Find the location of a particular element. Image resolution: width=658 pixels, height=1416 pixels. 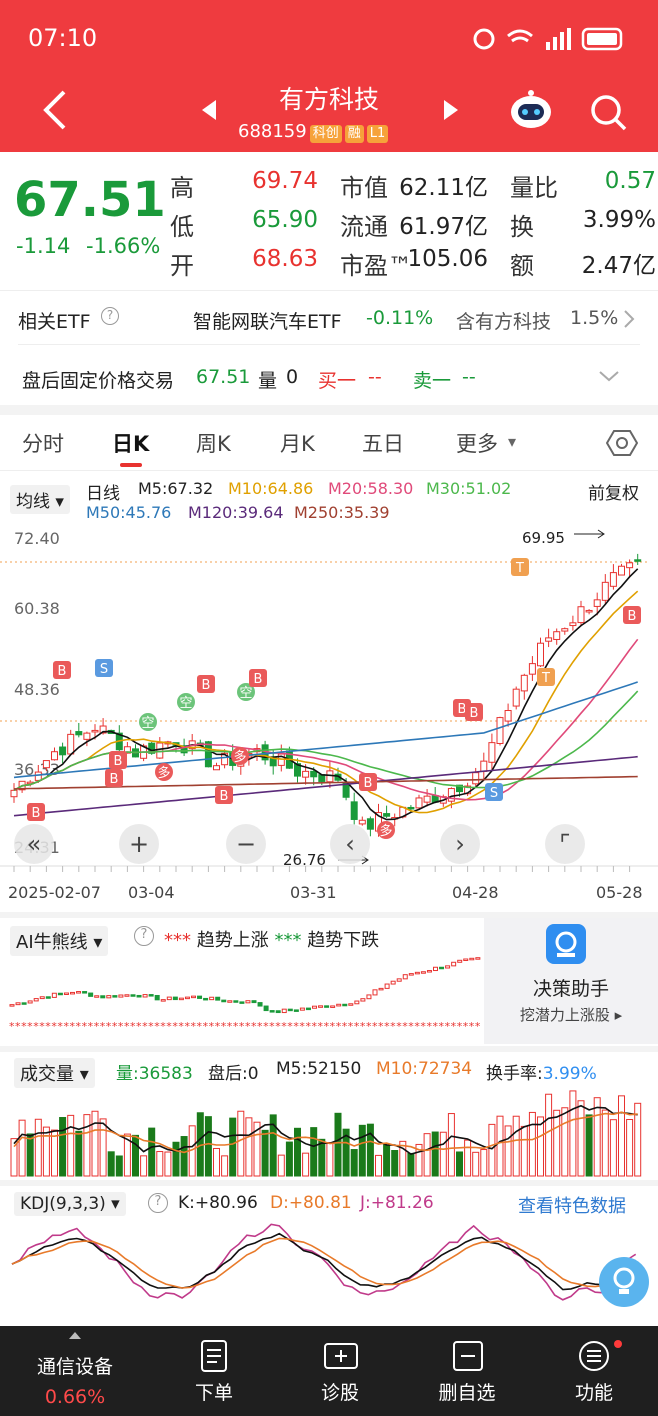

badge: 融 is located at coordinates (354, 134).